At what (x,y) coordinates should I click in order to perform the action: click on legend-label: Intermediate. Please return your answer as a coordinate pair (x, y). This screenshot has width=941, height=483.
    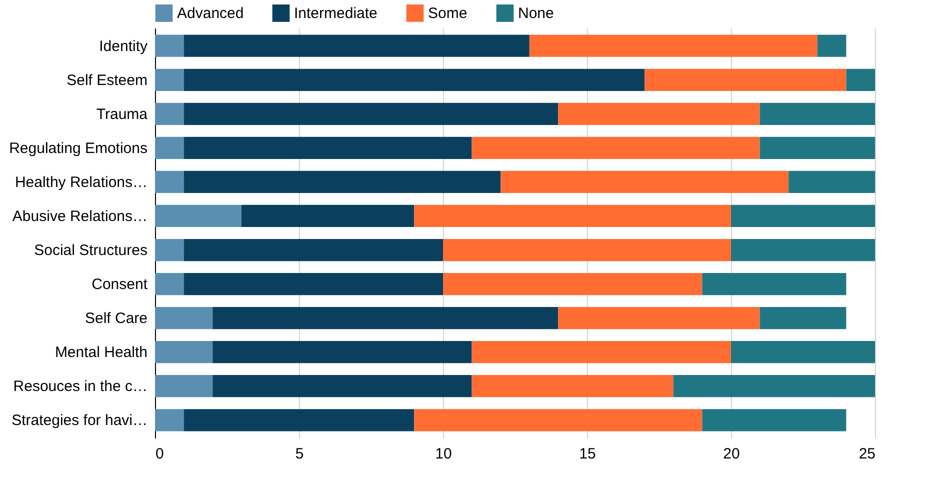
    Looking at the image, I should click on (336, 13).